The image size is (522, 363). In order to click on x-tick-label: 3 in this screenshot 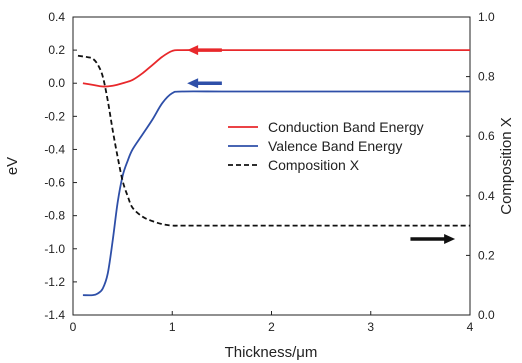, I will do `click(370, 327)`.